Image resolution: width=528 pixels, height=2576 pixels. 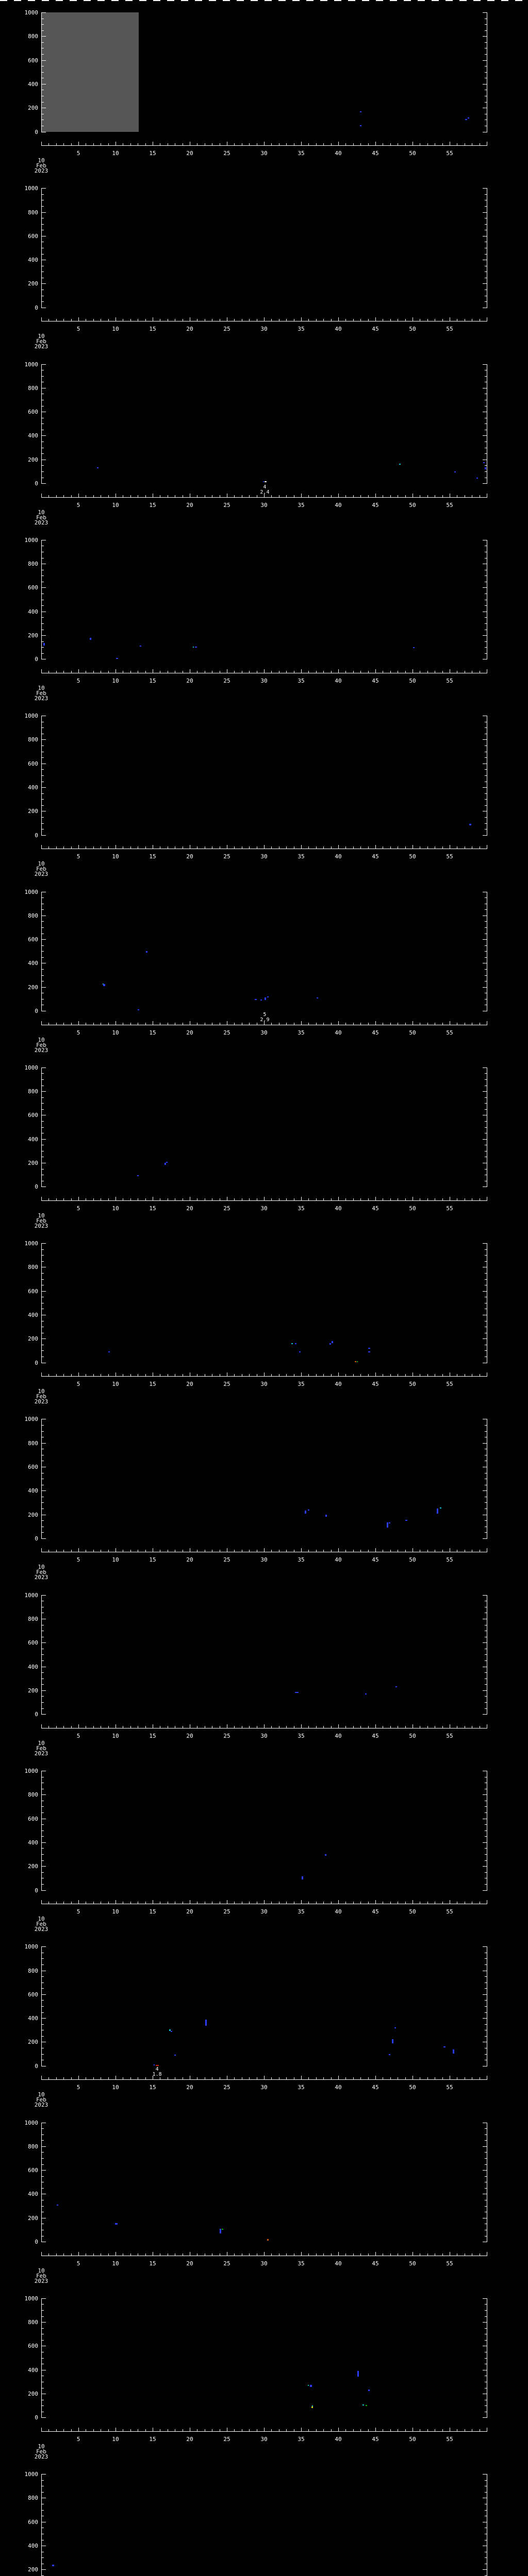 What do you see at coordinates (375, 1384) in the screenshot?
I see `x-tick-label: 45` at bounding box center [375, 1384].